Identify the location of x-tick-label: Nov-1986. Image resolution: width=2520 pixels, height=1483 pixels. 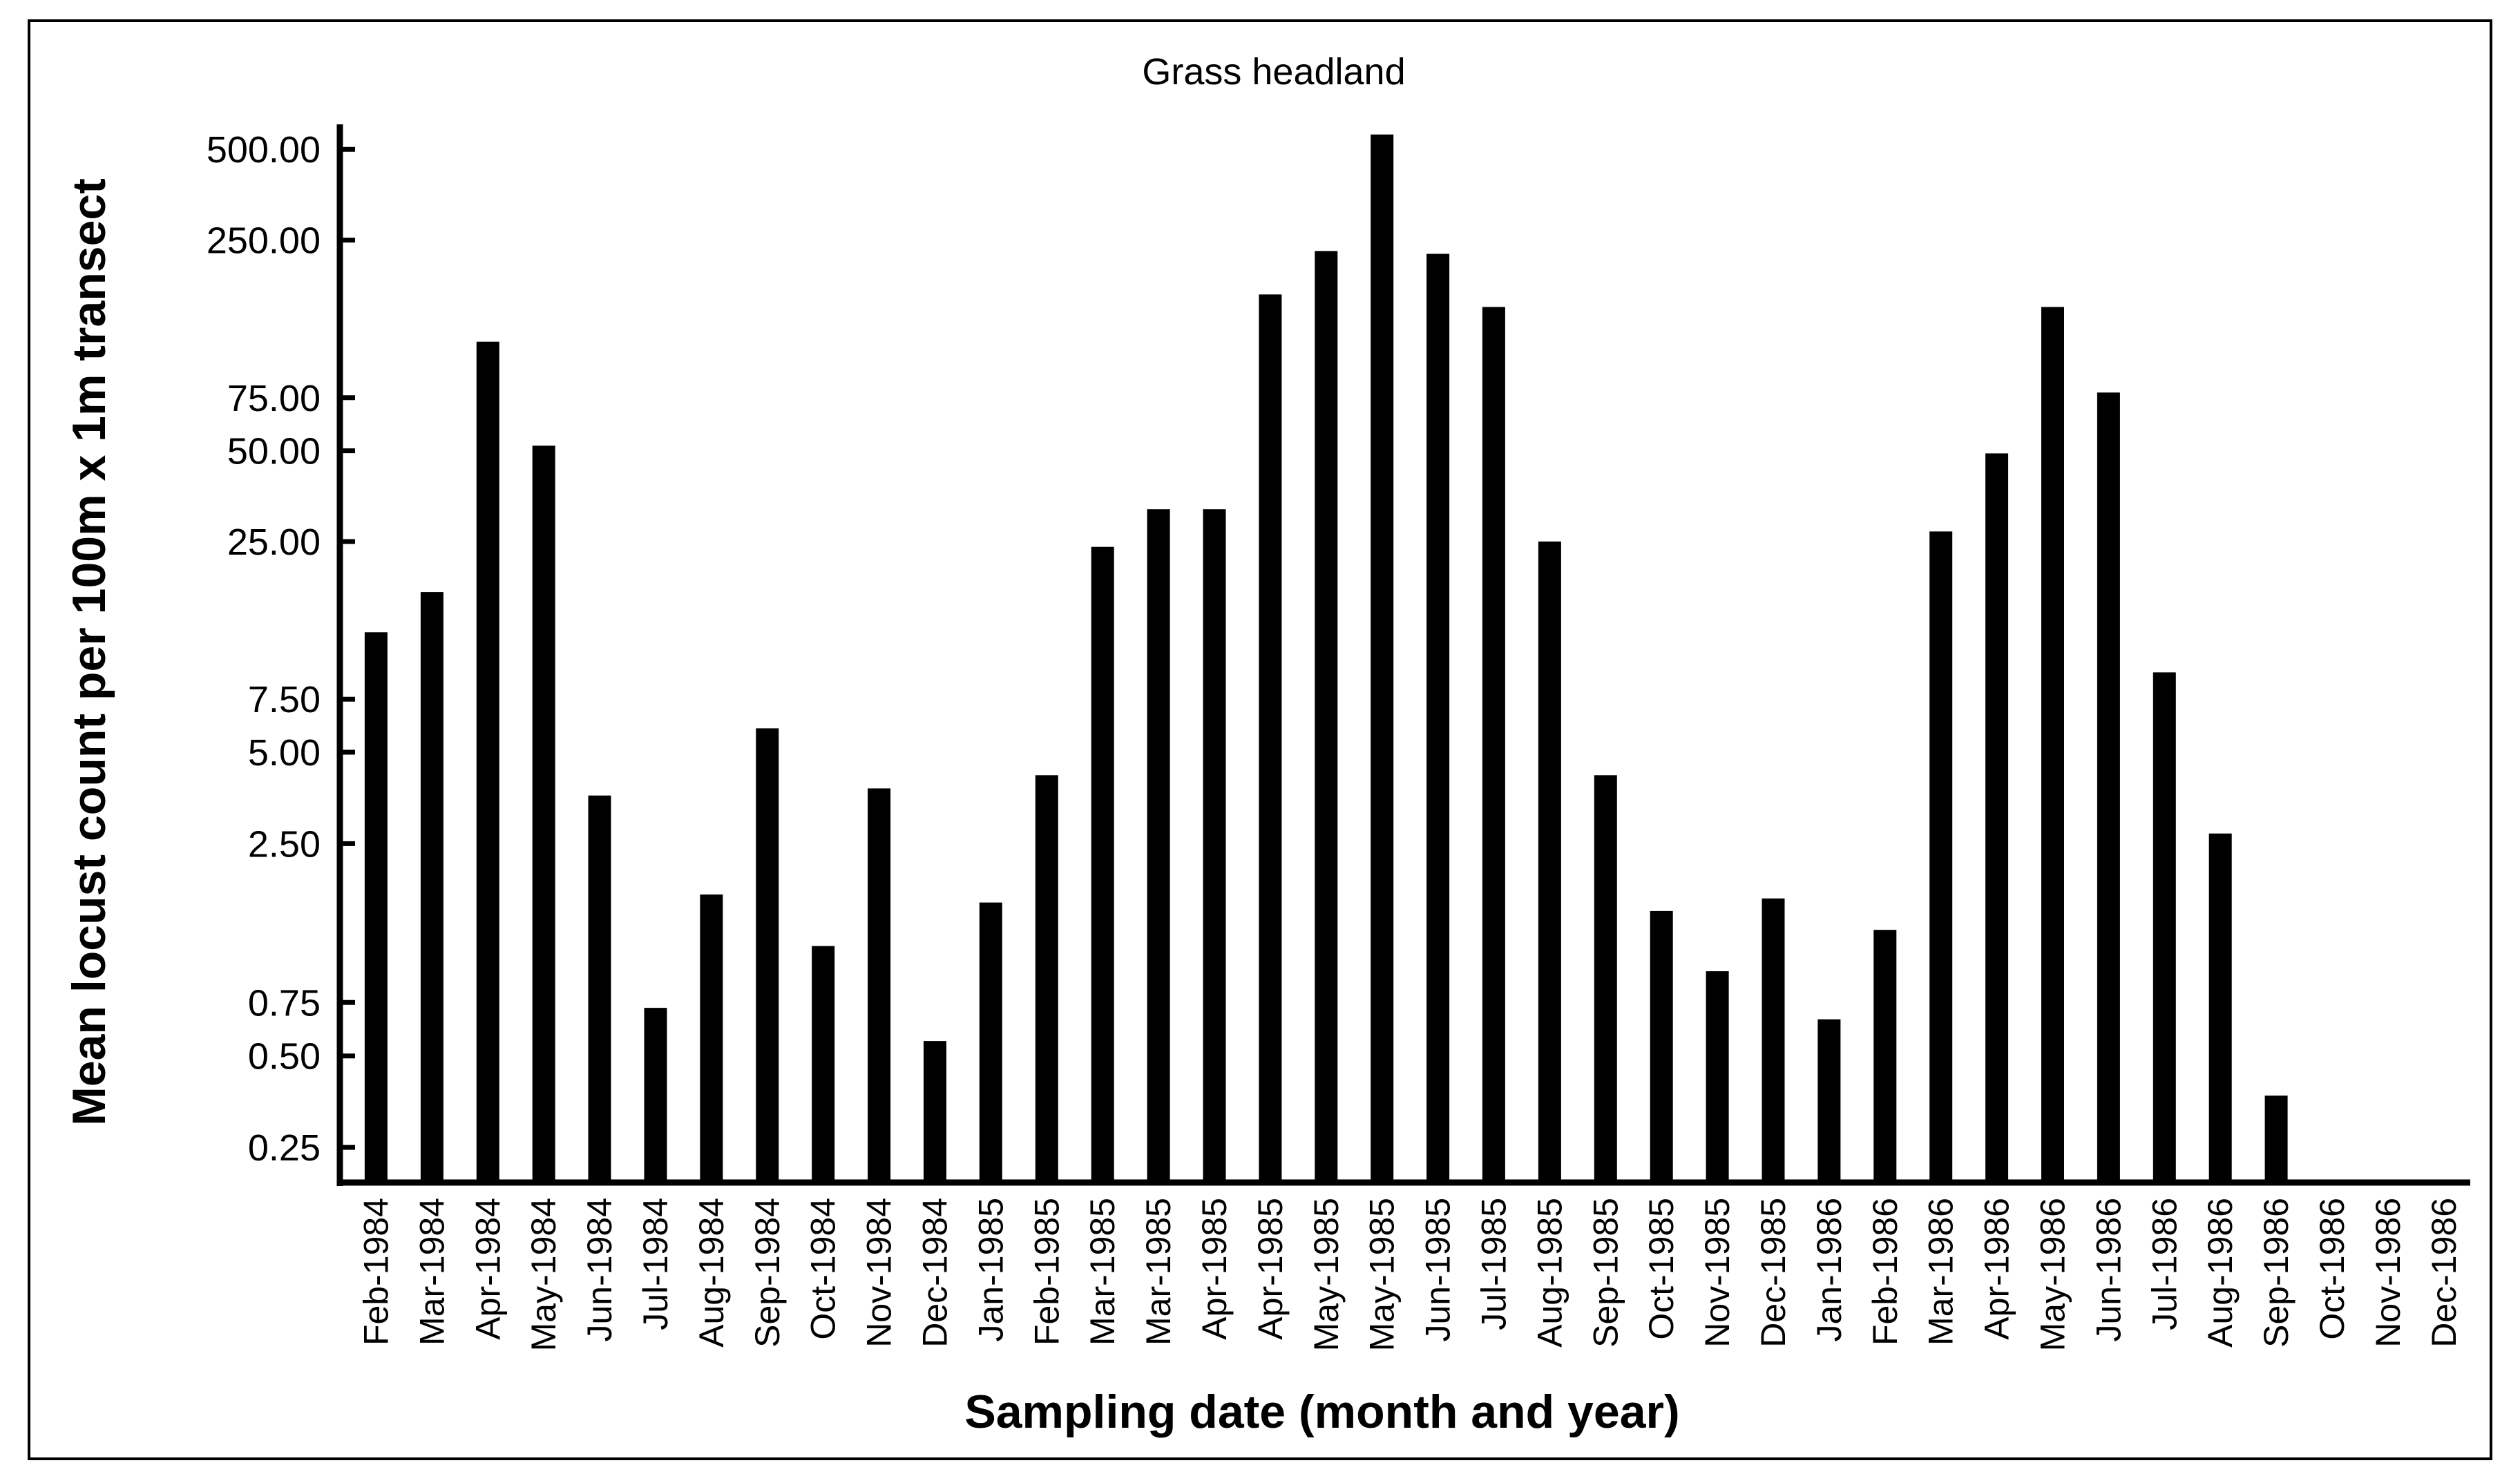
(2388, 1273).